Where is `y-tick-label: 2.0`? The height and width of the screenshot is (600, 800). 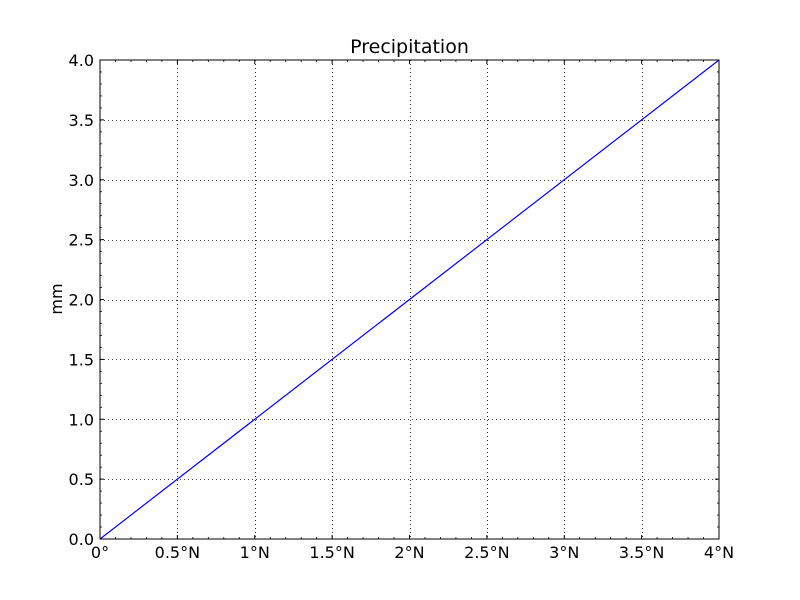
y-tick-label: 2.0 is located at coordinates (81, 300).